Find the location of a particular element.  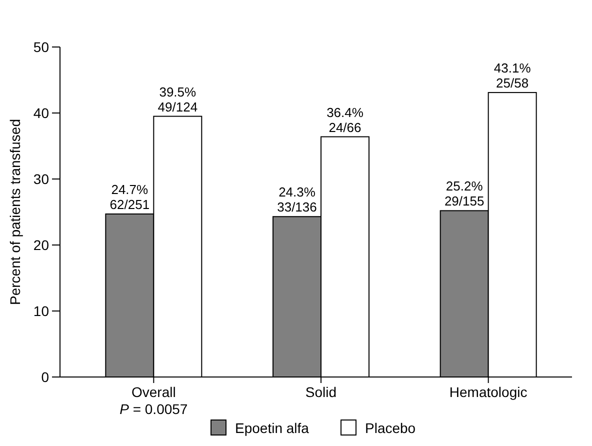

y-tick-label: 30 is located at coordinates (41, 178).